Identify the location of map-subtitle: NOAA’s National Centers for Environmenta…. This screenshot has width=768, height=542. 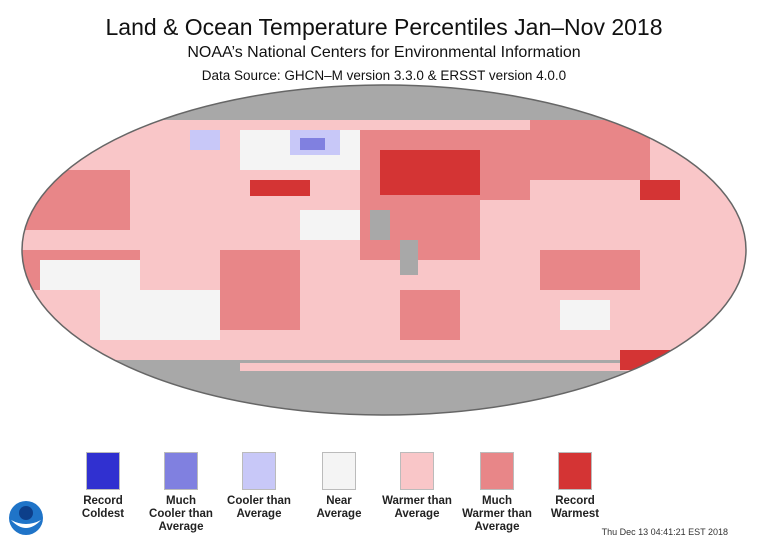
(384, 52).